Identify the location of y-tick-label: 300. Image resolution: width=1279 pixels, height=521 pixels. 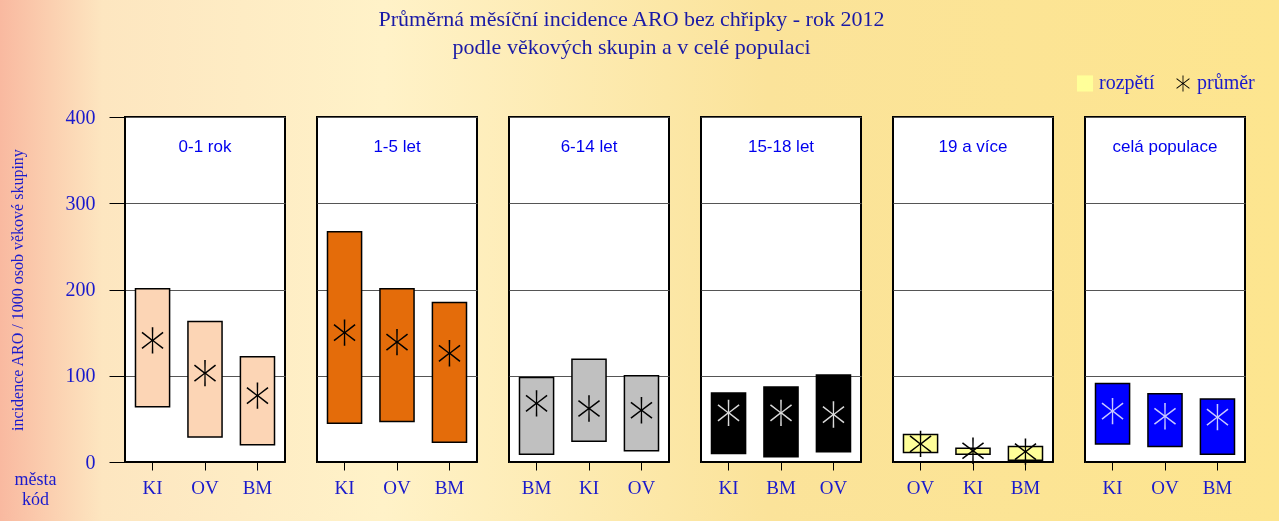
(80, 202).